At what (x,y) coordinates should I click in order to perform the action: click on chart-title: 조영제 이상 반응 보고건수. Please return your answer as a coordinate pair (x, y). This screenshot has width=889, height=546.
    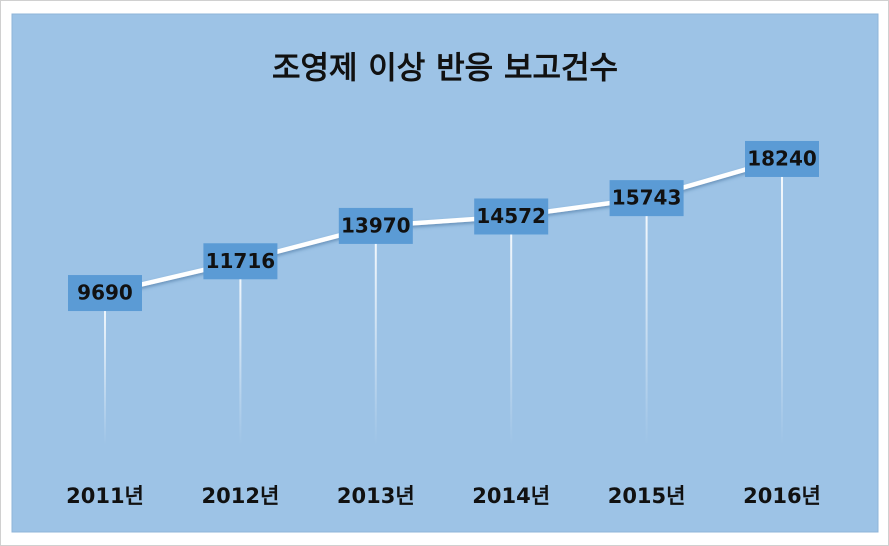
    Looking at the image, I should click on (445, 69).